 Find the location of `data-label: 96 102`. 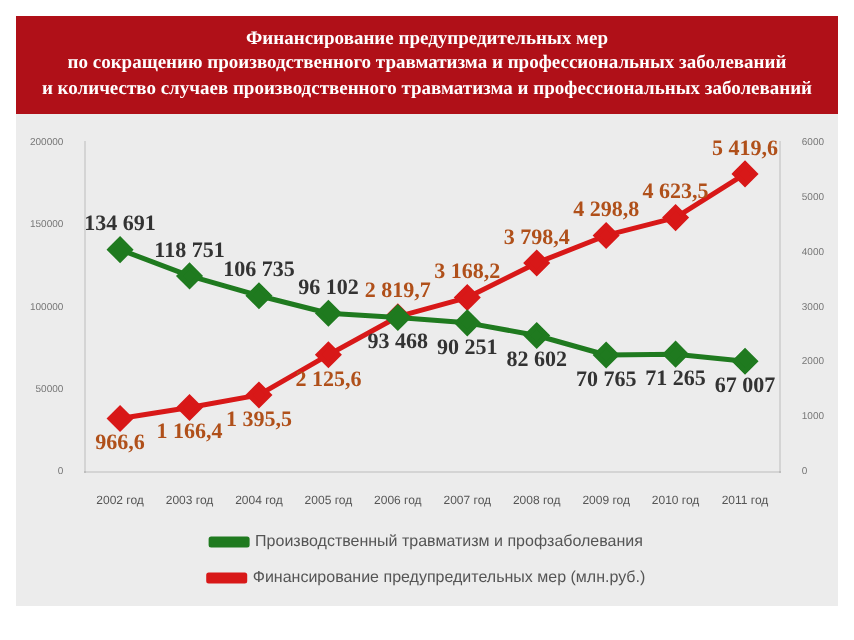

data-label: 96 102 is located at coordinates (329, 287).